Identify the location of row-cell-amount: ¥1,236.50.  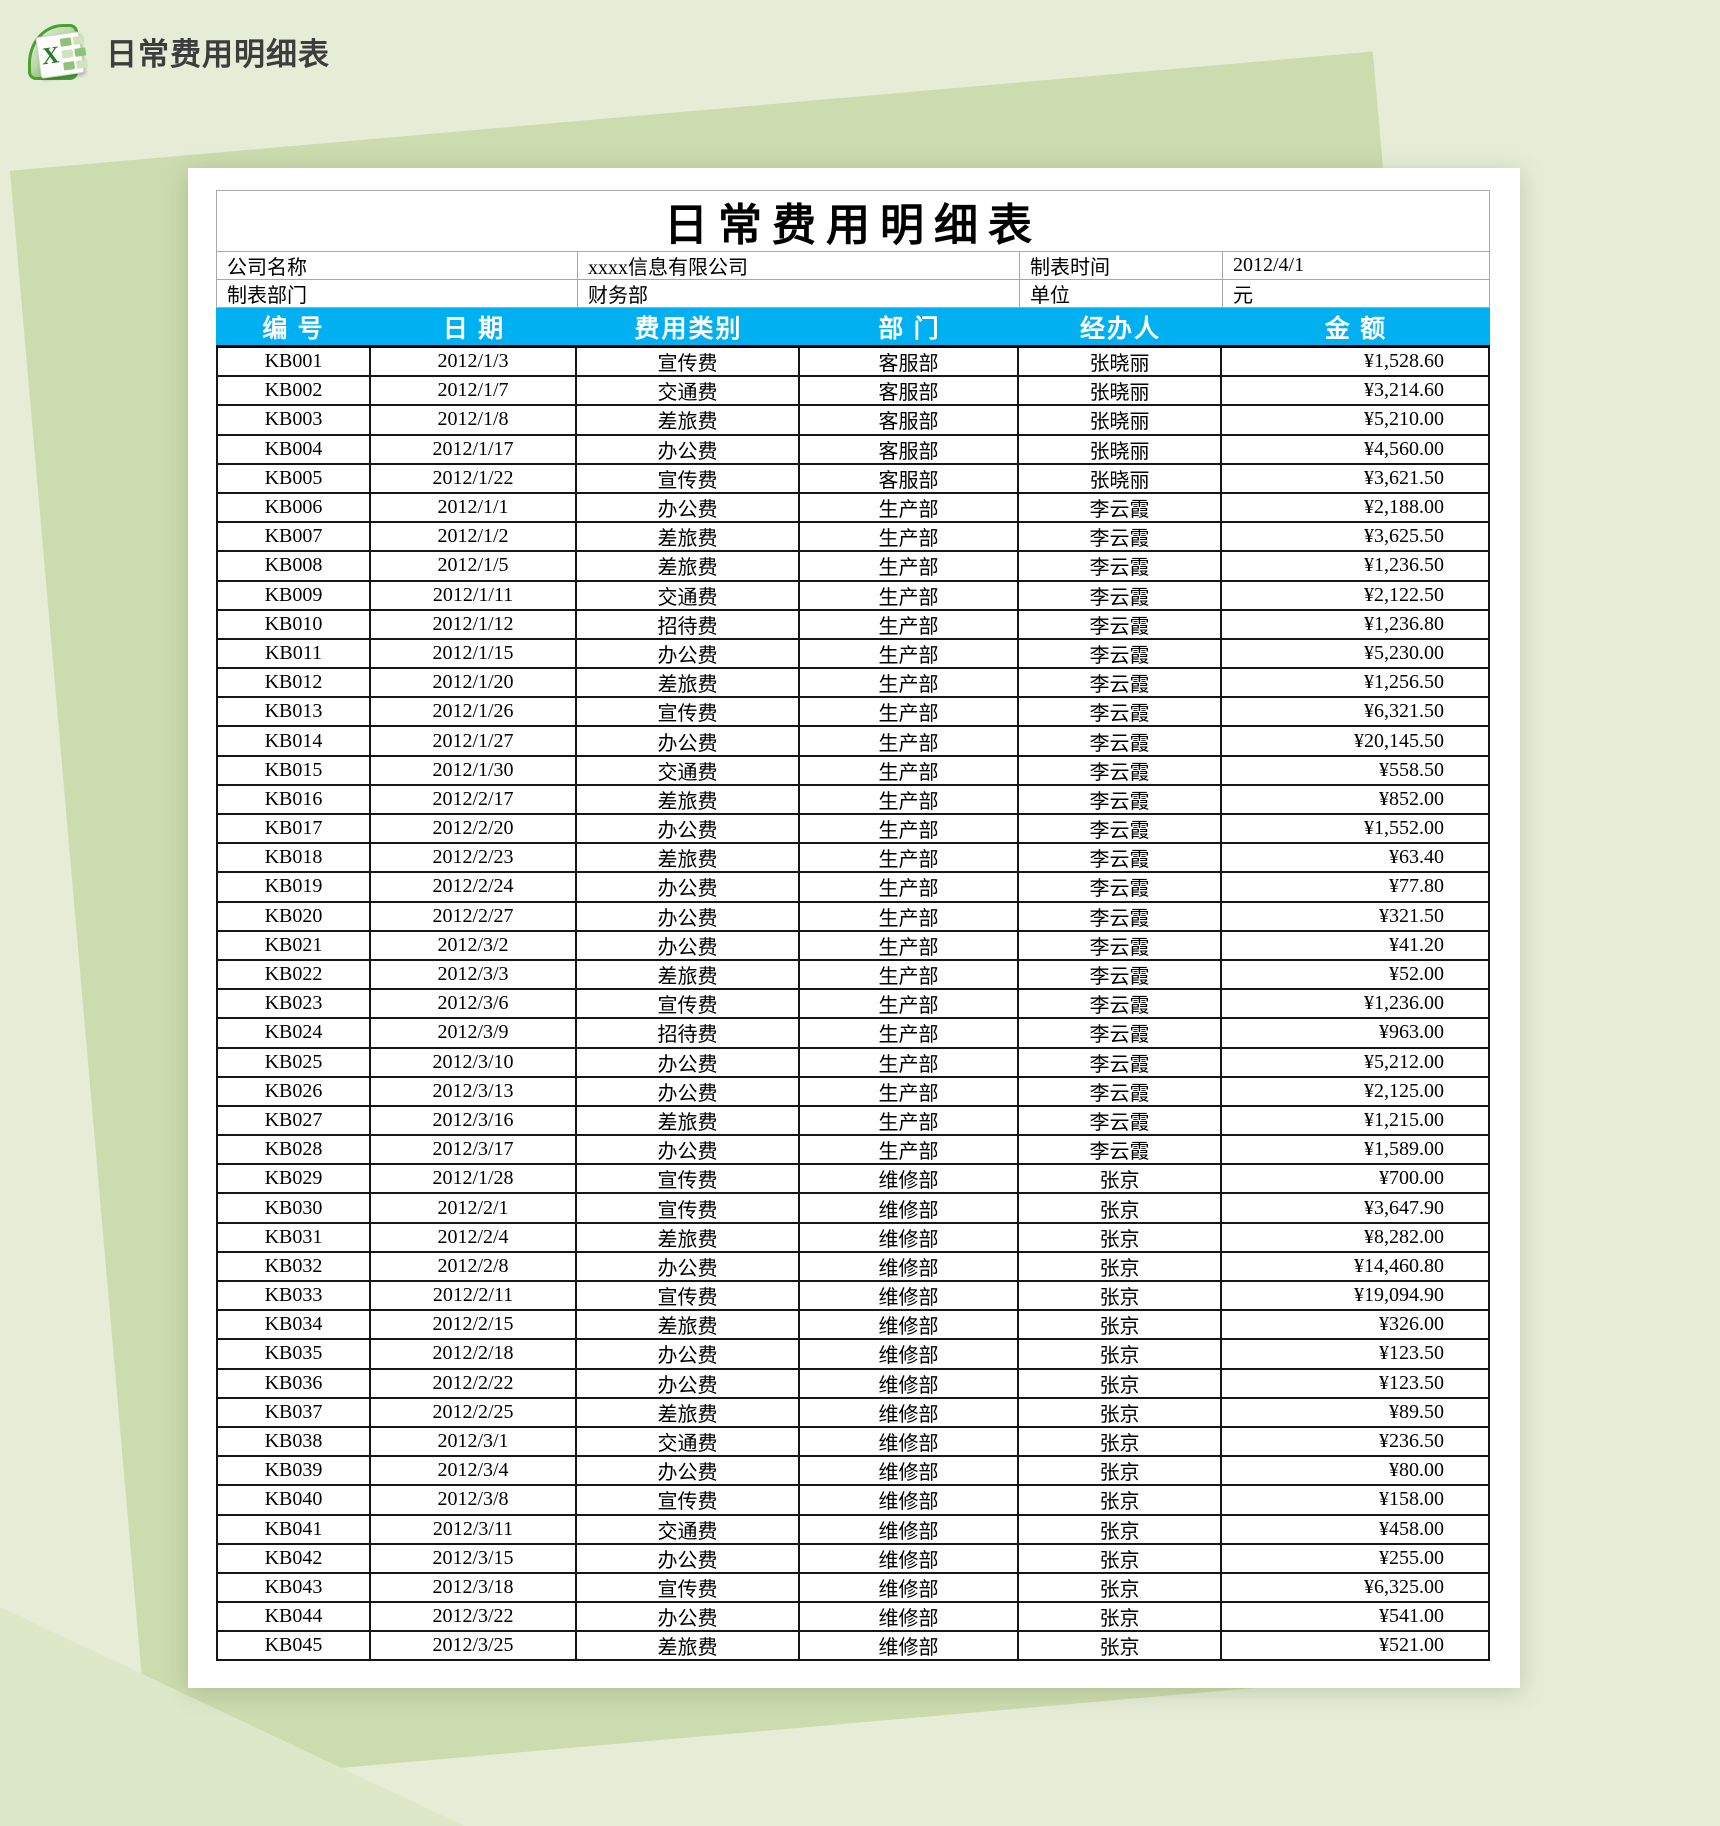
(1356, 567).